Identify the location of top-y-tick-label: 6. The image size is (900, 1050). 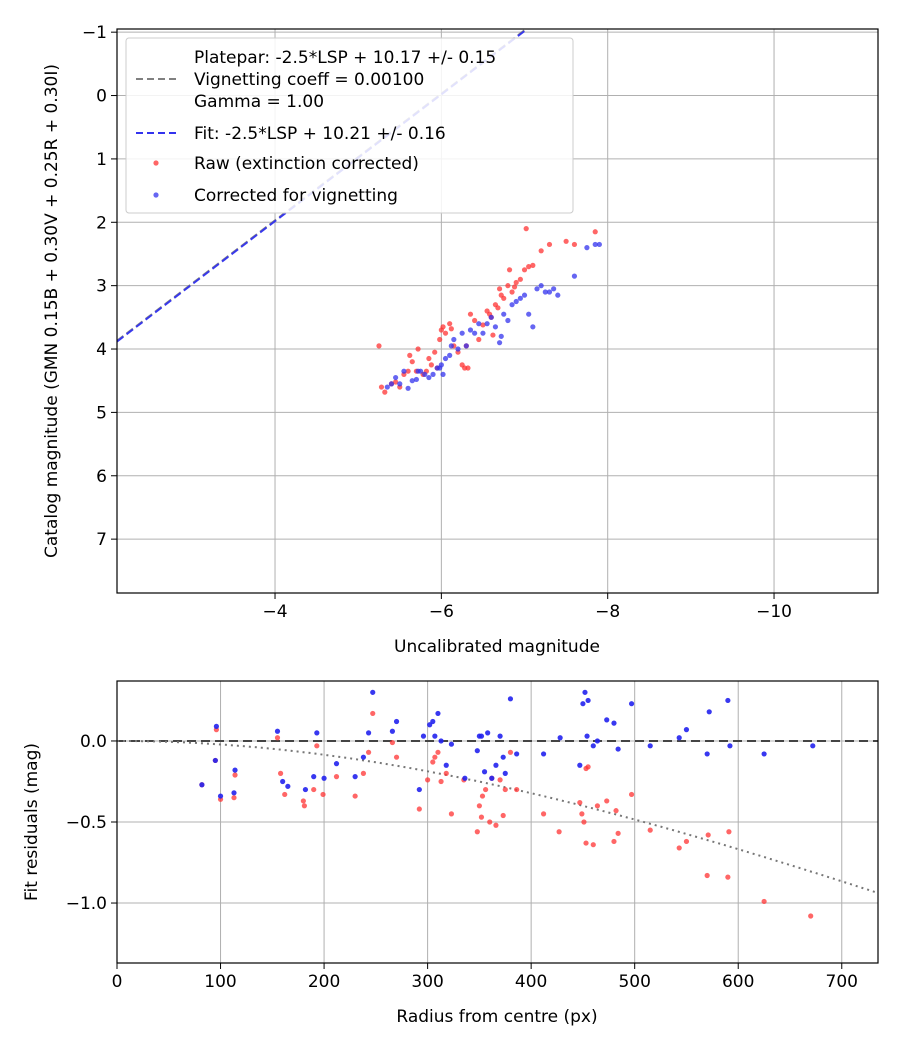
(101, 477).